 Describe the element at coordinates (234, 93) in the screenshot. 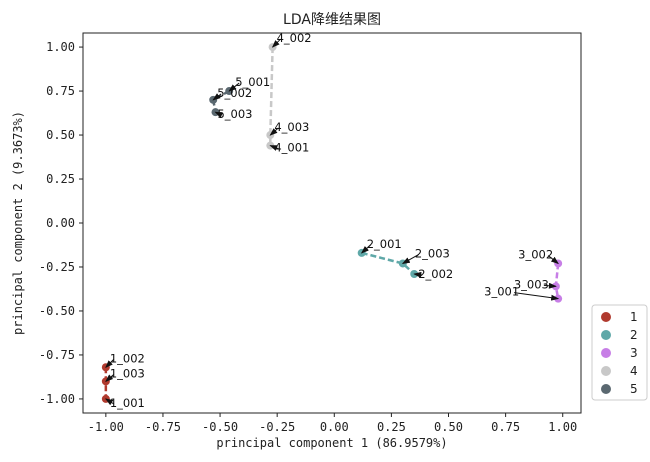

I see `point-label: 5_002` at that location.